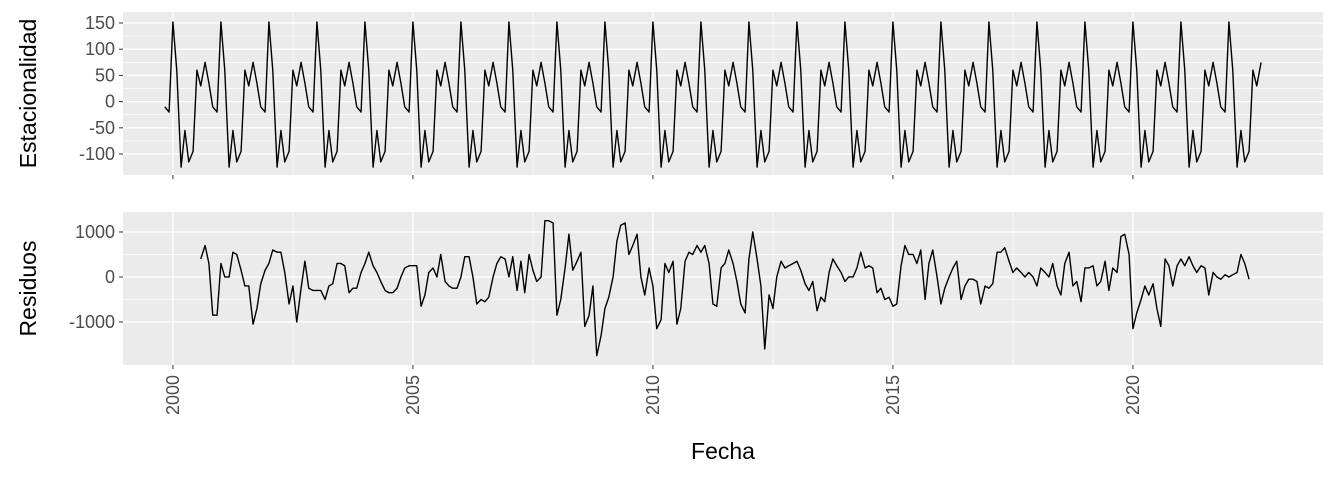 The height and width of the screenshot is (480, 1344). Describe the element at coordinates (893, 395) in the screenshot. I see `x-tick-label: 2015` at that location.